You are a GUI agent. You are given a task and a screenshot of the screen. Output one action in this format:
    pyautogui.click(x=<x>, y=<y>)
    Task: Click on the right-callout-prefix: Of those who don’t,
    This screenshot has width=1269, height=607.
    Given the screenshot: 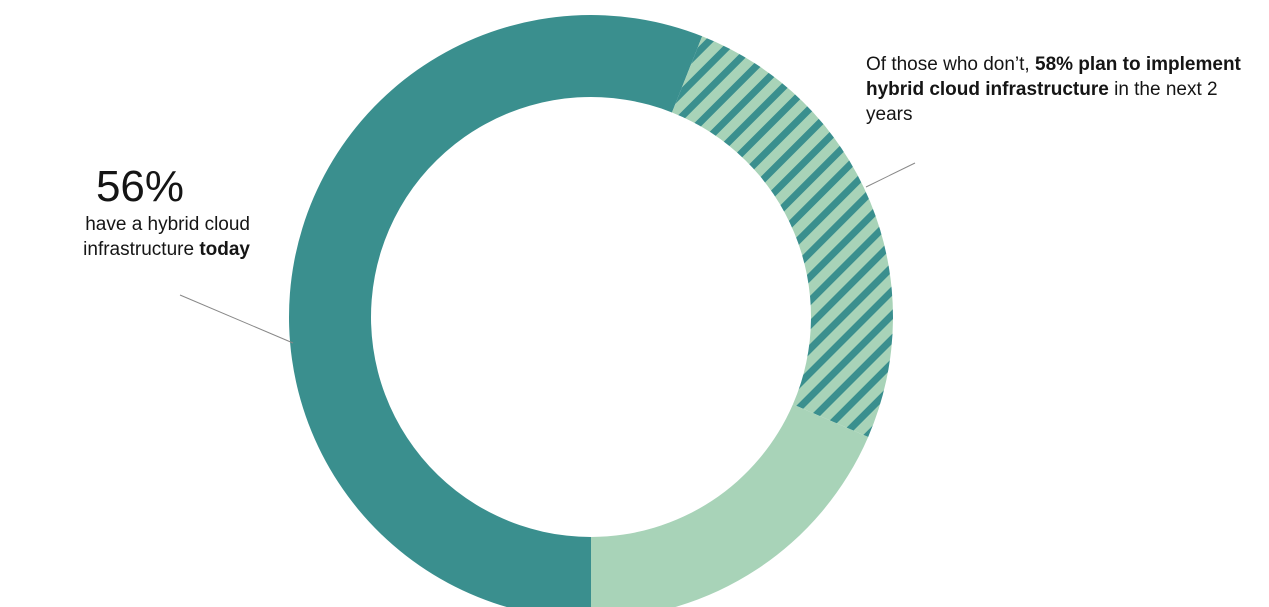 What is the action you would take?
    pyautogui.click(x=950, y=64)
    